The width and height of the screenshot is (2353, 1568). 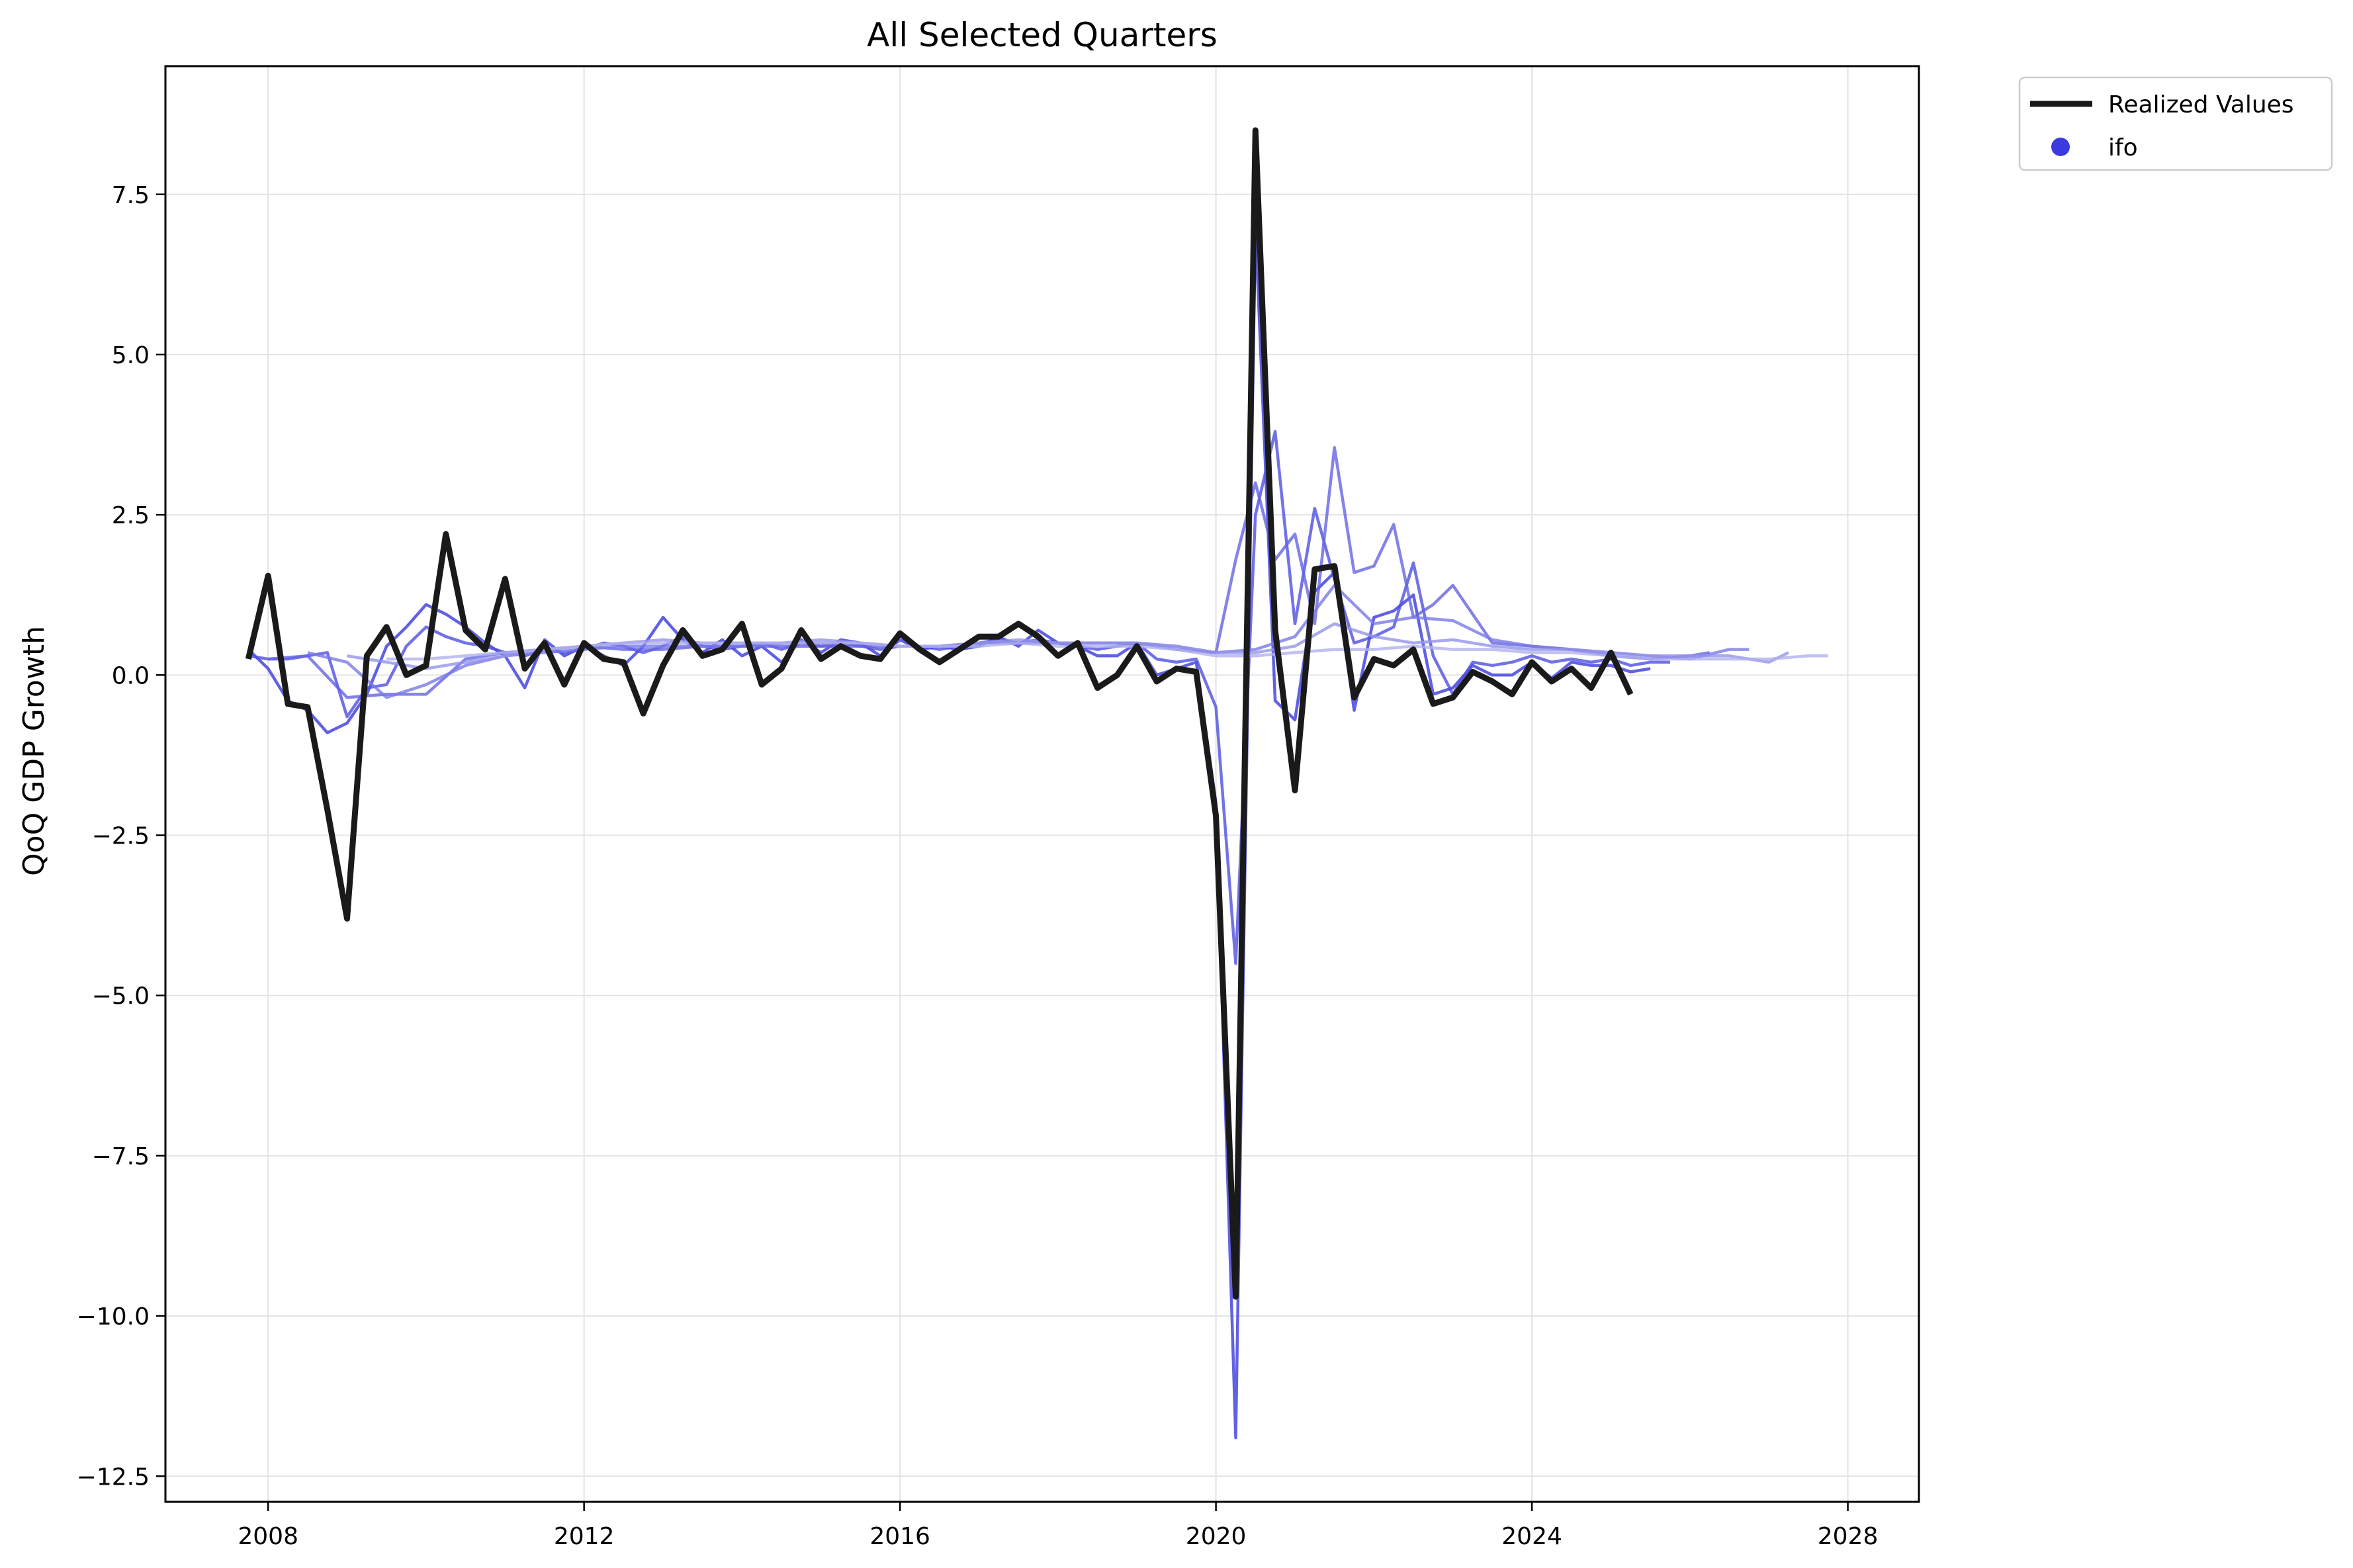 I want to click on legend-box, so click(x=2175, y=124).